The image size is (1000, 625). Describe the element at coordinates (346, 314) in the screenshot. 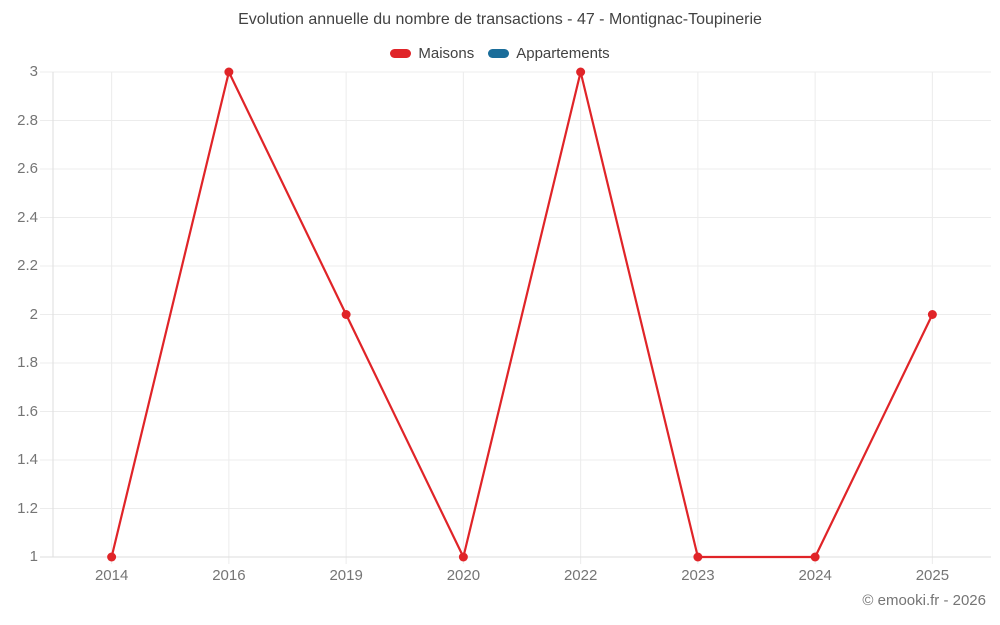

I see `data-point-maisons-2019` at that location.